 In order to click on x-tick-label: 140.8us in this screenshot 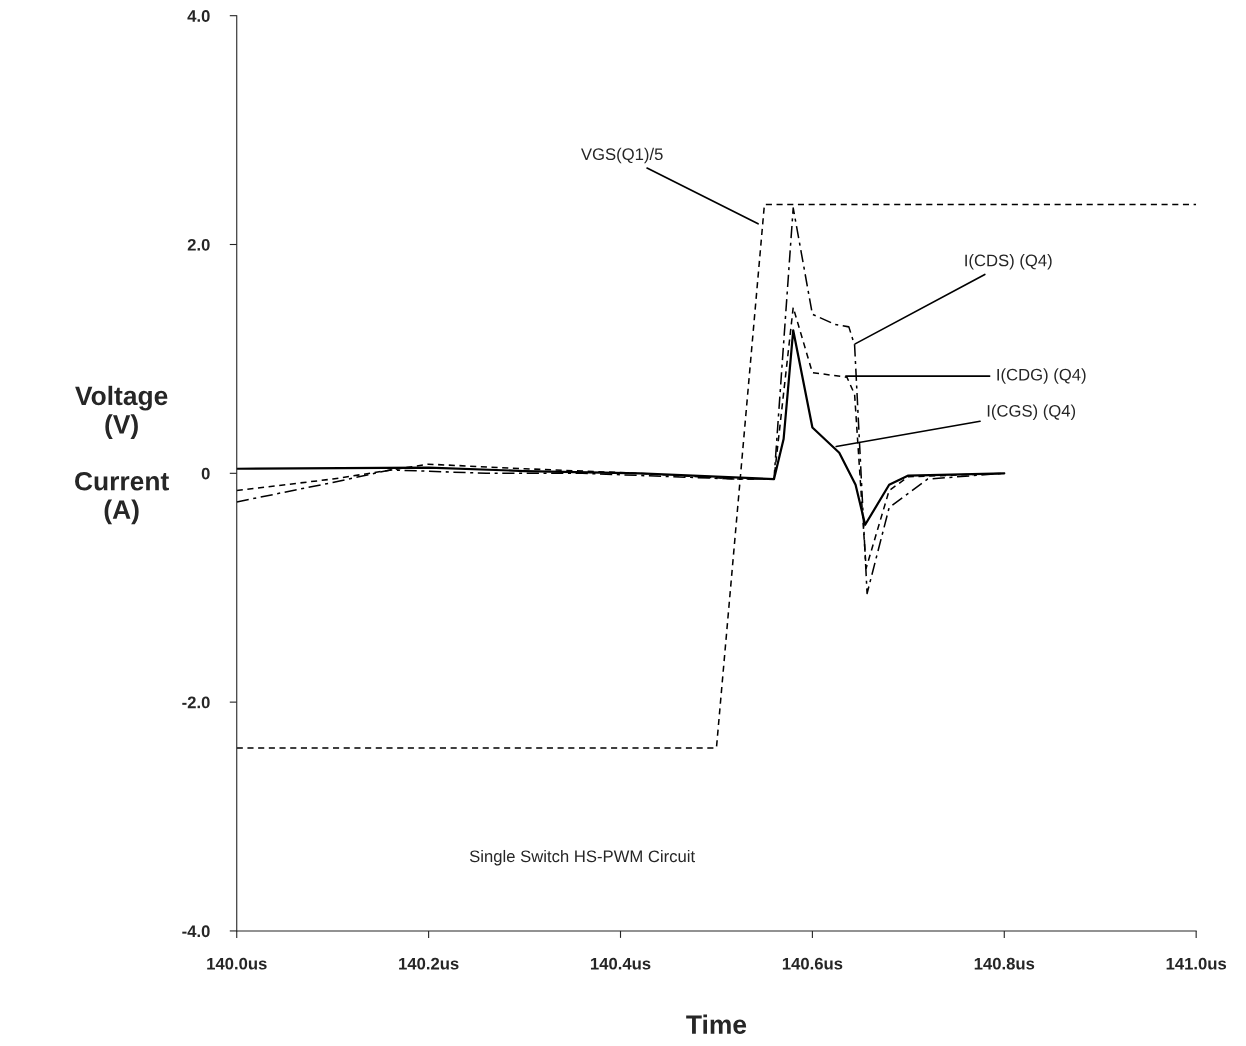, I will do `click(1004, 963)`.